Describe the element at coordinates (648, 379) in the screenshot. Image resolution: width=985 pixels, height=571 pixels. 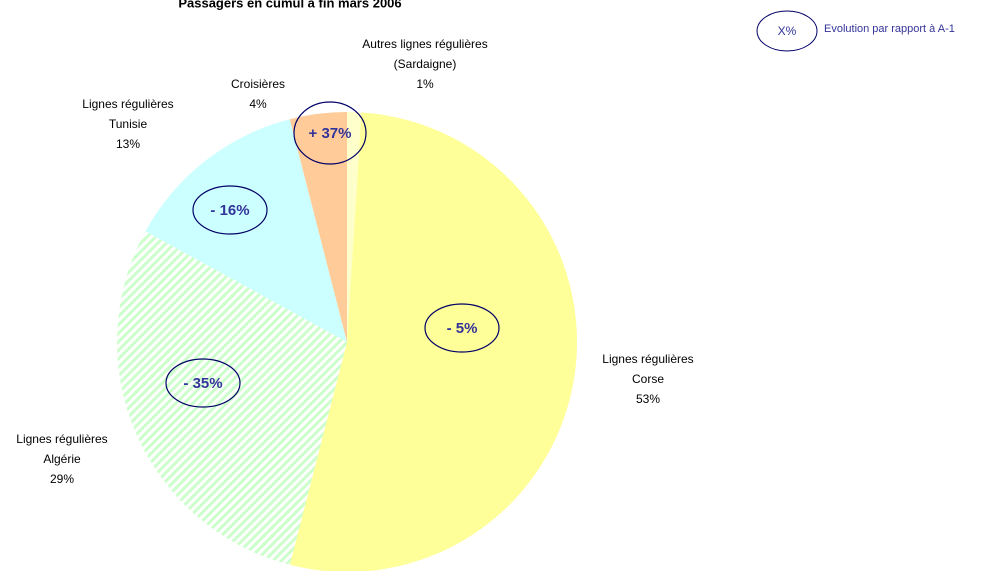
I see `slice-label-line: Corse` at that location.